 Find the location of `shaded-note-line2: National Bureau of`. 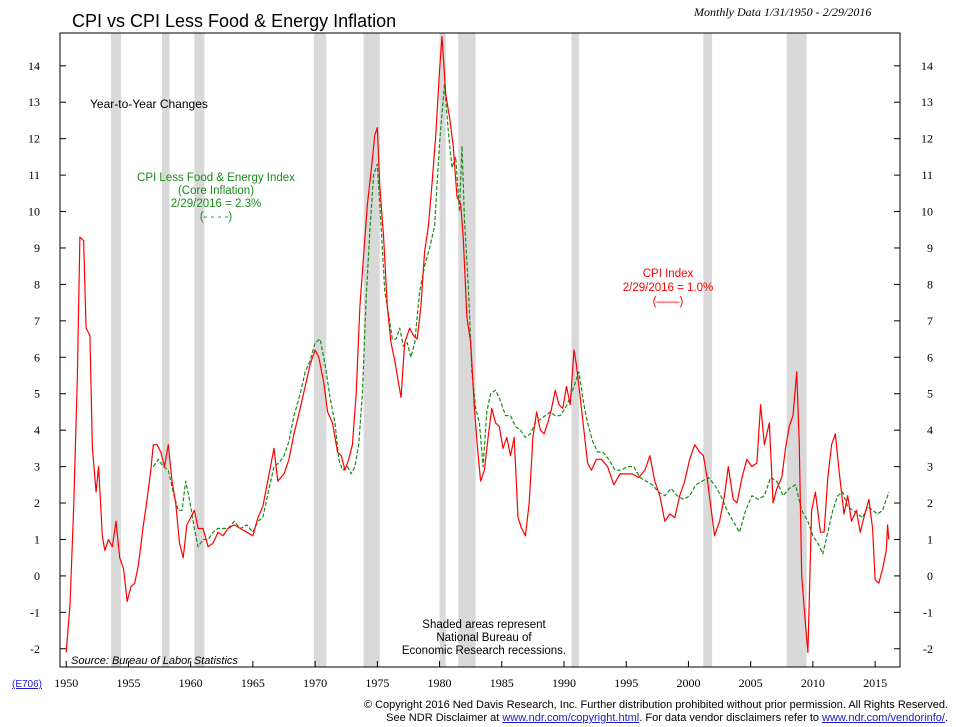

shaded-note-line2: National Bureau of is located at coordinates (484, 638).